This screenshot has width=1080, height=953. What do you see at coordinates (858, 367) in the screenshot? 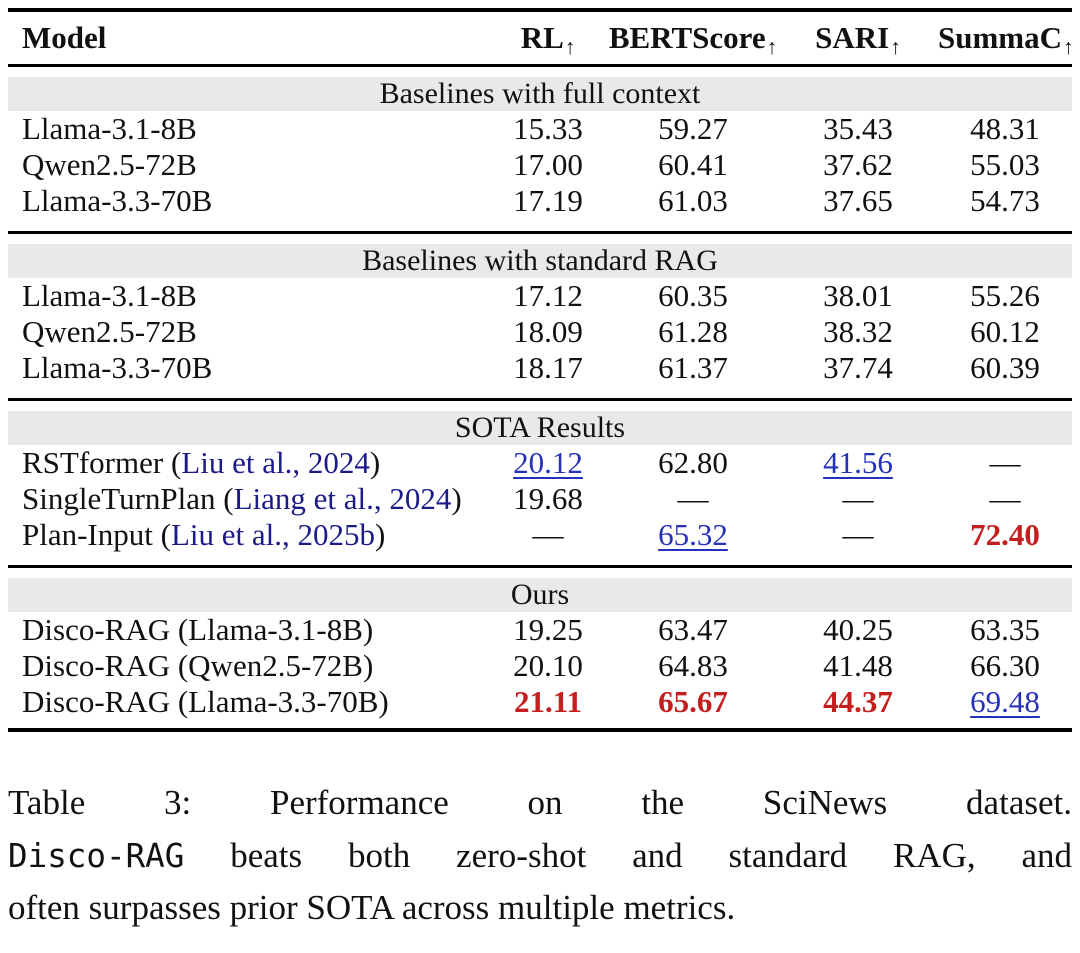
I see `metric-value-sari: 37.74` at bounding box center [858, 367].